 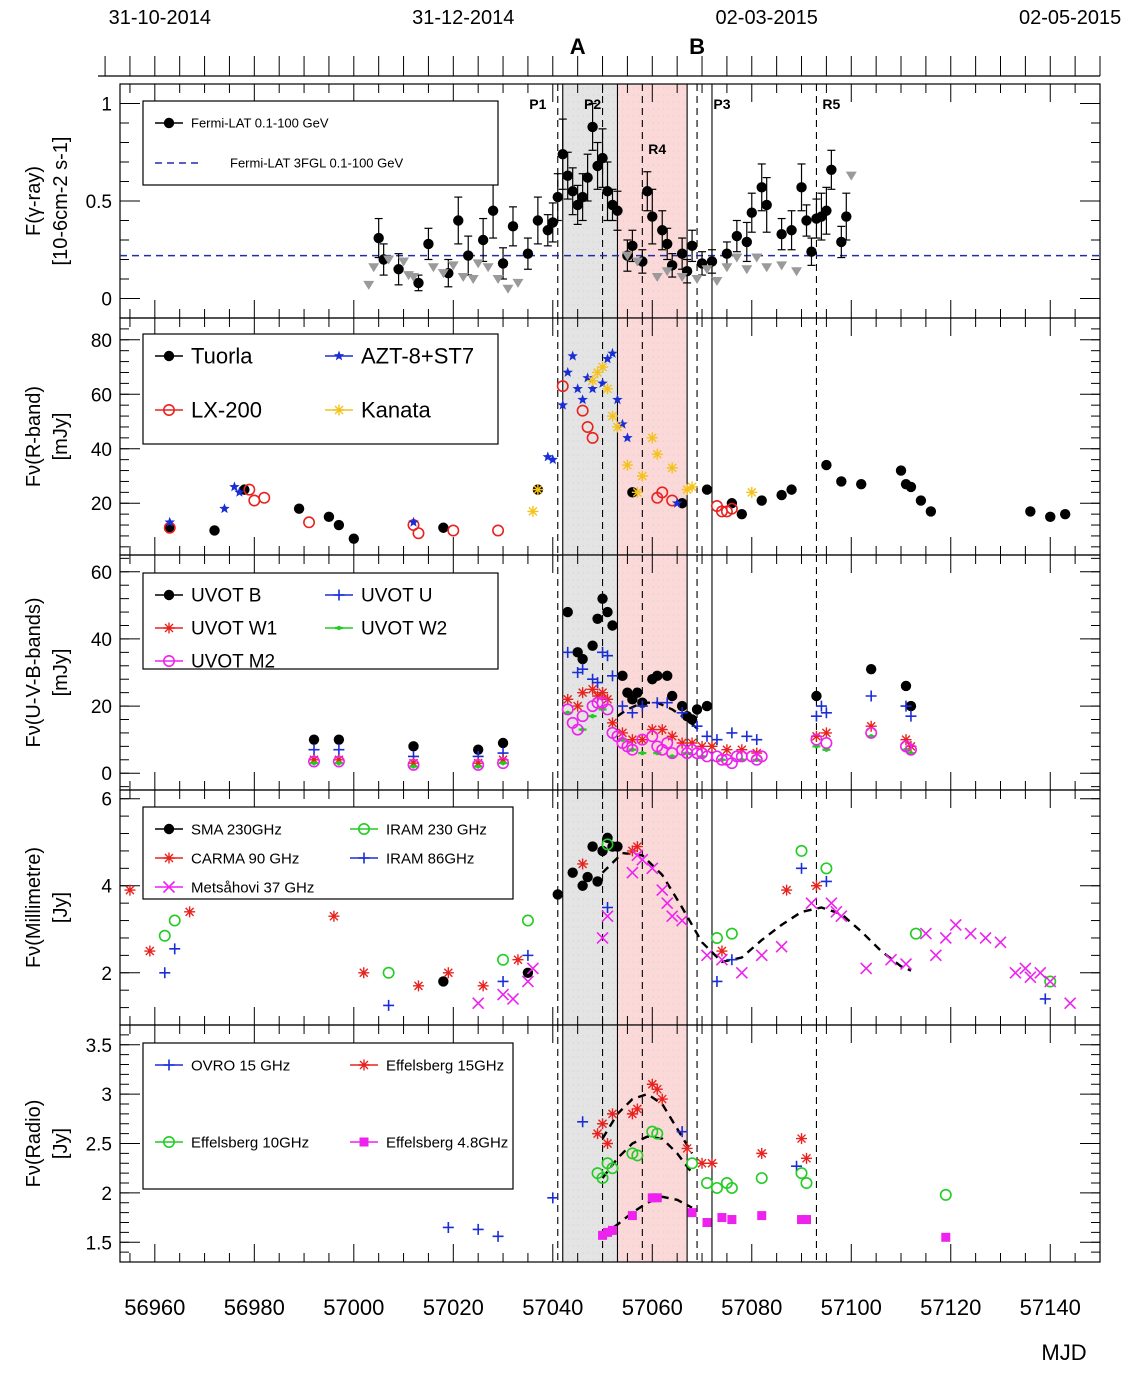 What do you see at coordinates (642, 439) in the screenshot?
I see `series-kanata` at bounding box center [642, 439].